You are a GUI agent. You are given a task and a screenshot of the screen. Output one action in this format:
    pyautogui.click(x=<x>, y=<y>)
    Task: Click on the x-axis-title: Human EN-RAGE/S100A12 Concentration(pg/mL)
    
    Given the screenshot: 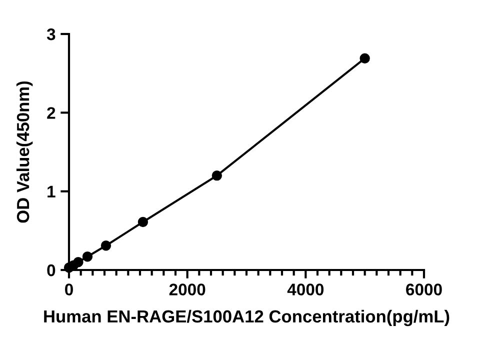 What is the action you would take?
    pyautogui.click(x=247, y=318)
    